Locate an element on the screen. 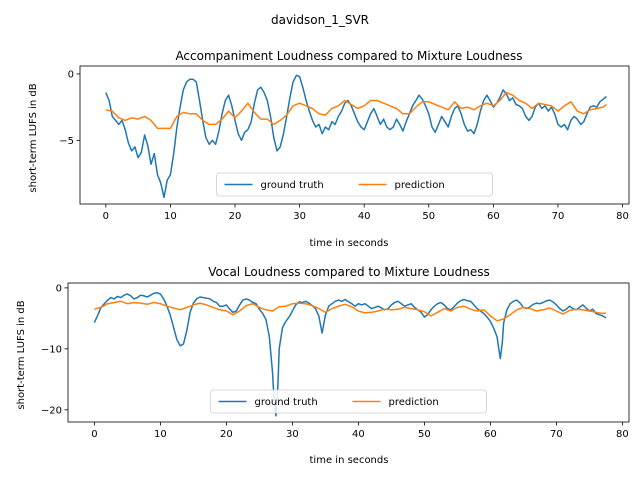  y-tick-label: −5 is located at coordinates (66, 141).